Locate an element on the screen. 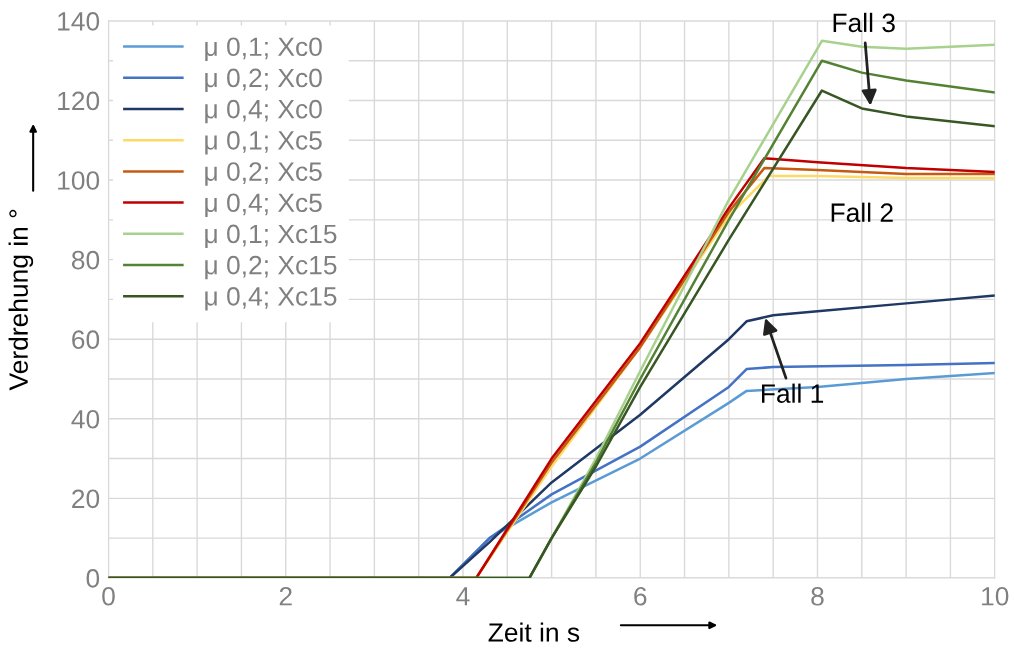  y-tick-label: 60 is located at coordinates (86, 340).